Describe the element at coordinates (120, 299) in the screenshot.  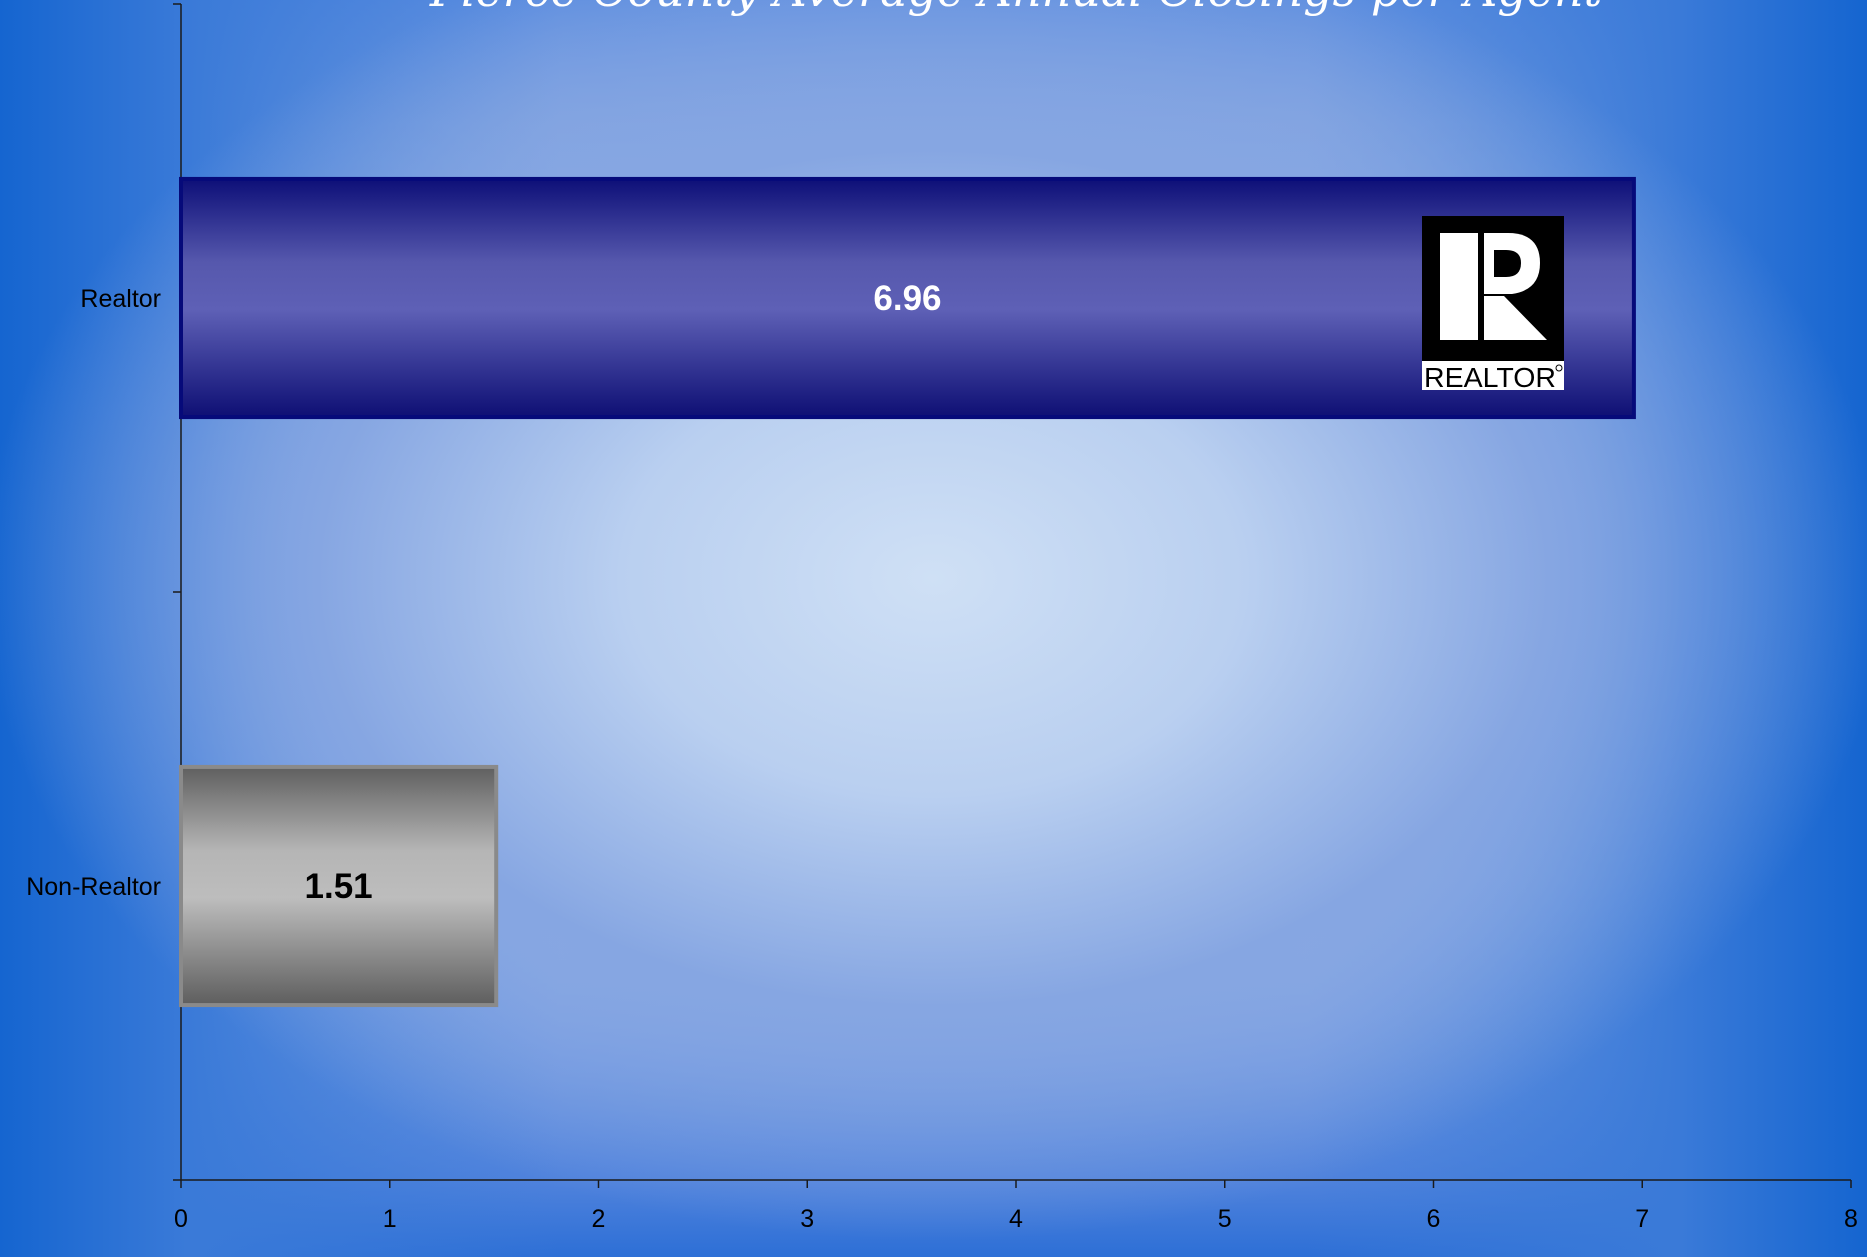
I see `category-label: Realtor` at that location.